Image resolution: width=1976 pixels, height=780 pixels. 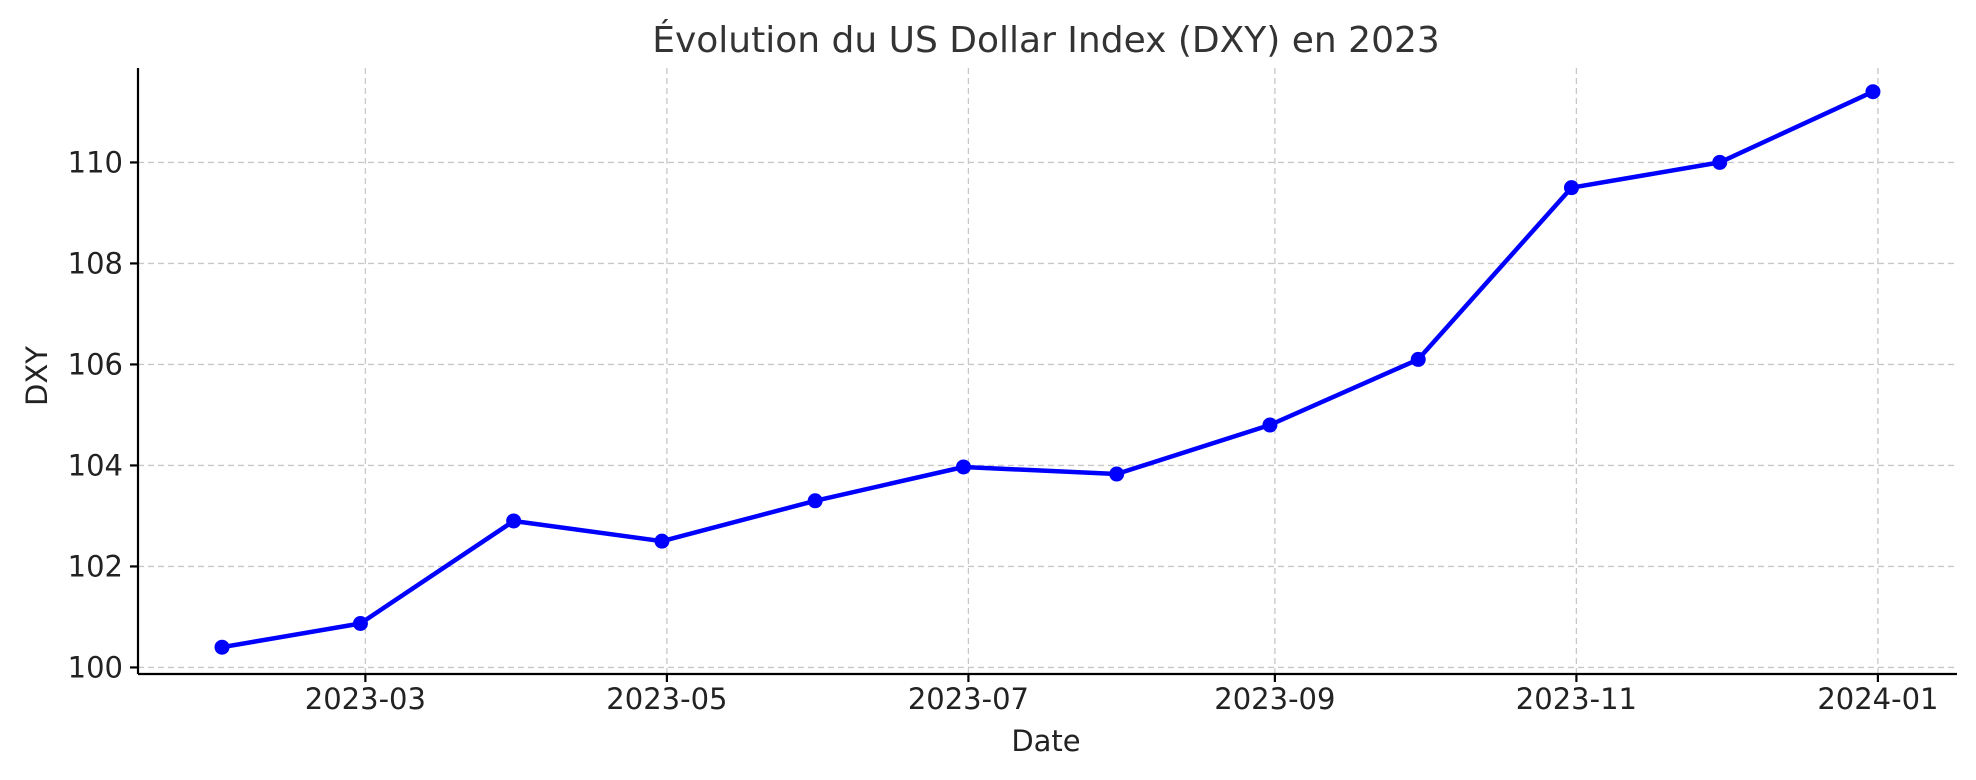 What do you see at coordinates (1274, 699) in the screenshot?
I see `x-tick-label: 2023-09` at bounding box center [1274, 699].